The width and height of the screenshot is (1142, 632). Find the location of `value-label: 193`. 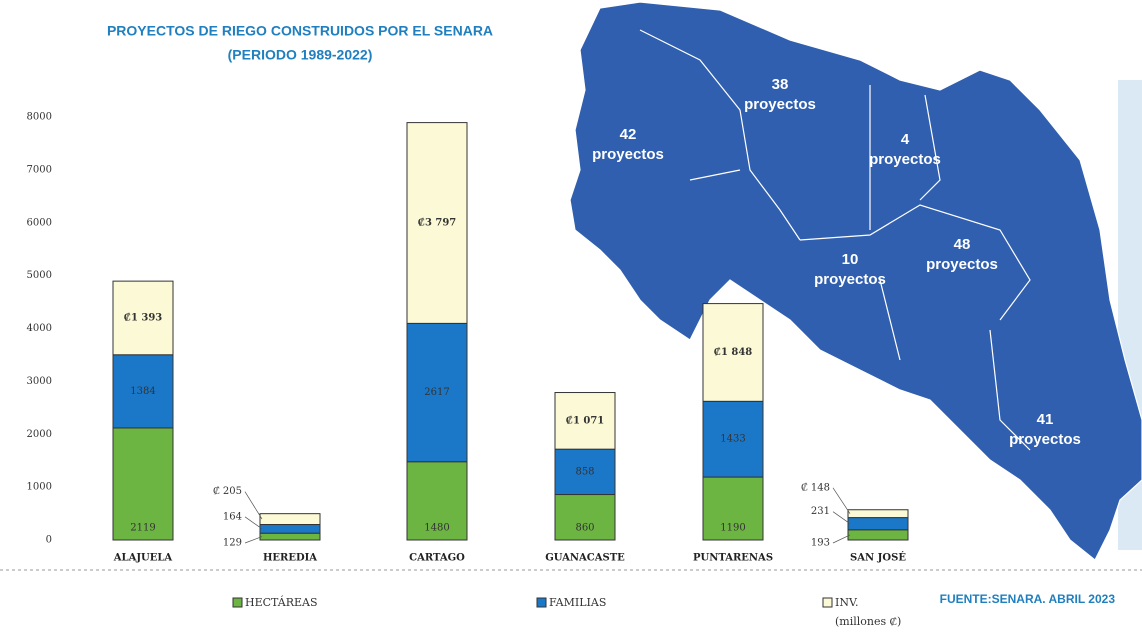

value-label: 193 is located at coordinates (820, 543).